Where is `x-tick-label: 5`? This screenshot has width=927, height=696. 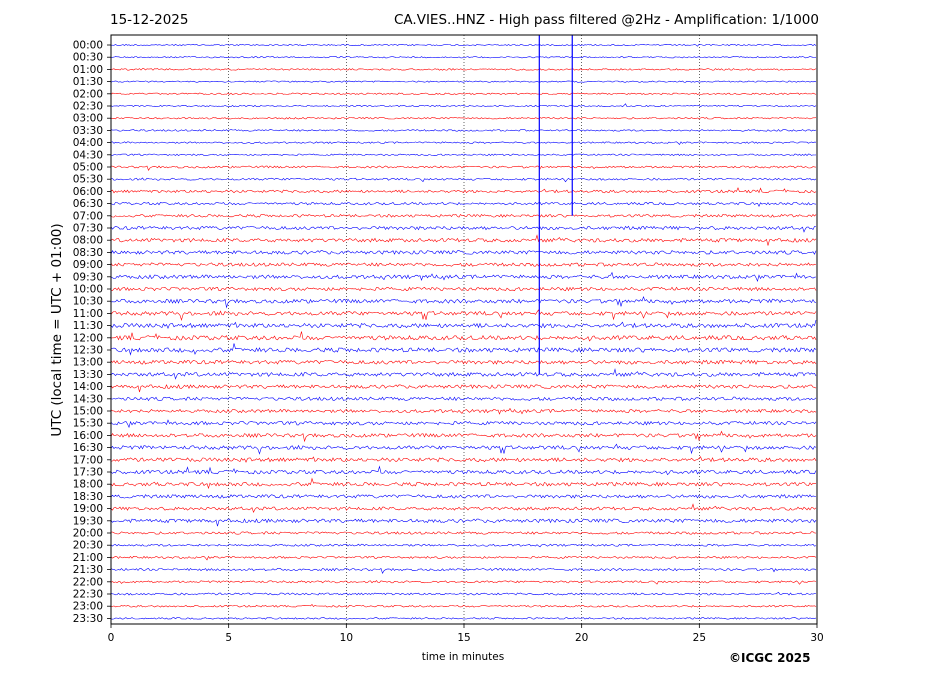 x-tick-label: 5 is located at coordinates (228, 638).